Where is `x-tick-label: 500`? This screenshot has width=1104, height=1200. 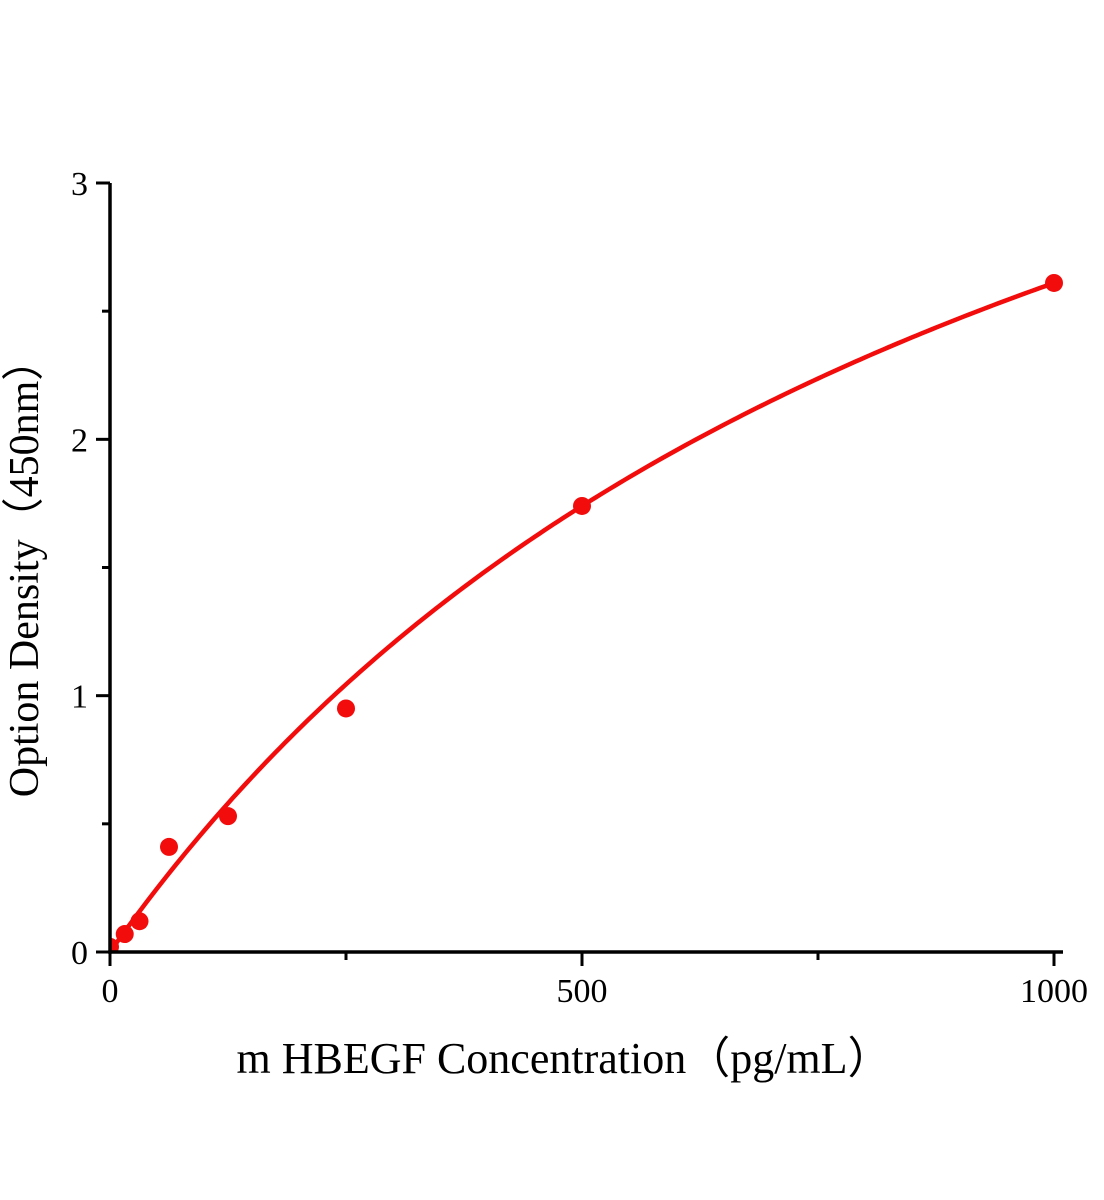
x-tick-label: 500 is located at coordinates (582, 991).